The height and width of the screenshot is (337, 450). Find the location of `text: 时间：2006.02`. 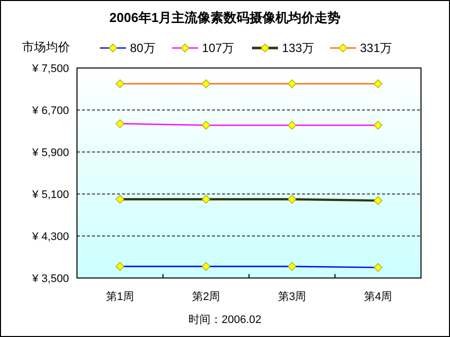

text: 时间：2006.02 is located at coordinates (225, 319).